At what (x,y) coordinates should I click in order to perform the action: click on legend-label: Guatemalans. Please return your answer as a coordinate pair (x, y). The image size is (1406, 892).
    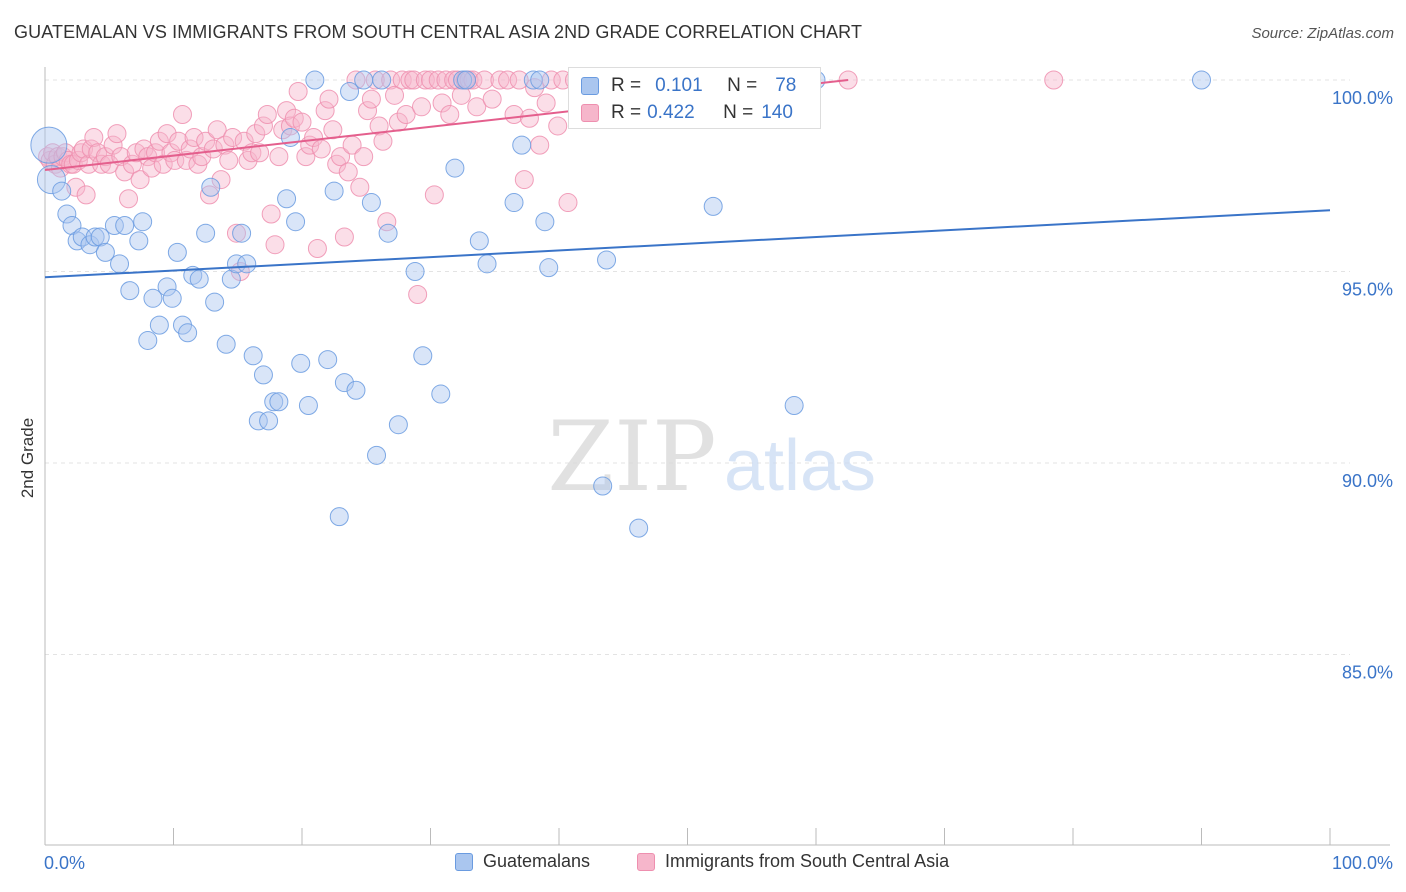
    Looking at the image, I should click on (537, 861).